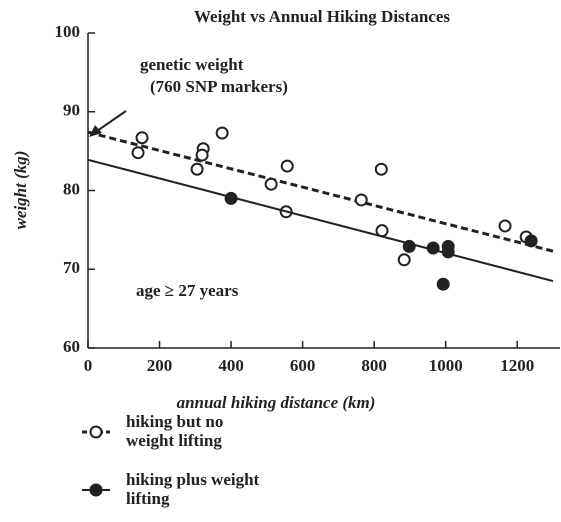 The width and height of the screenshot is (561, 522). What do you see at coordinates (192, 64) in the screenshot?
I see `annotation: genetic weight` at bounding box center [192, 64].